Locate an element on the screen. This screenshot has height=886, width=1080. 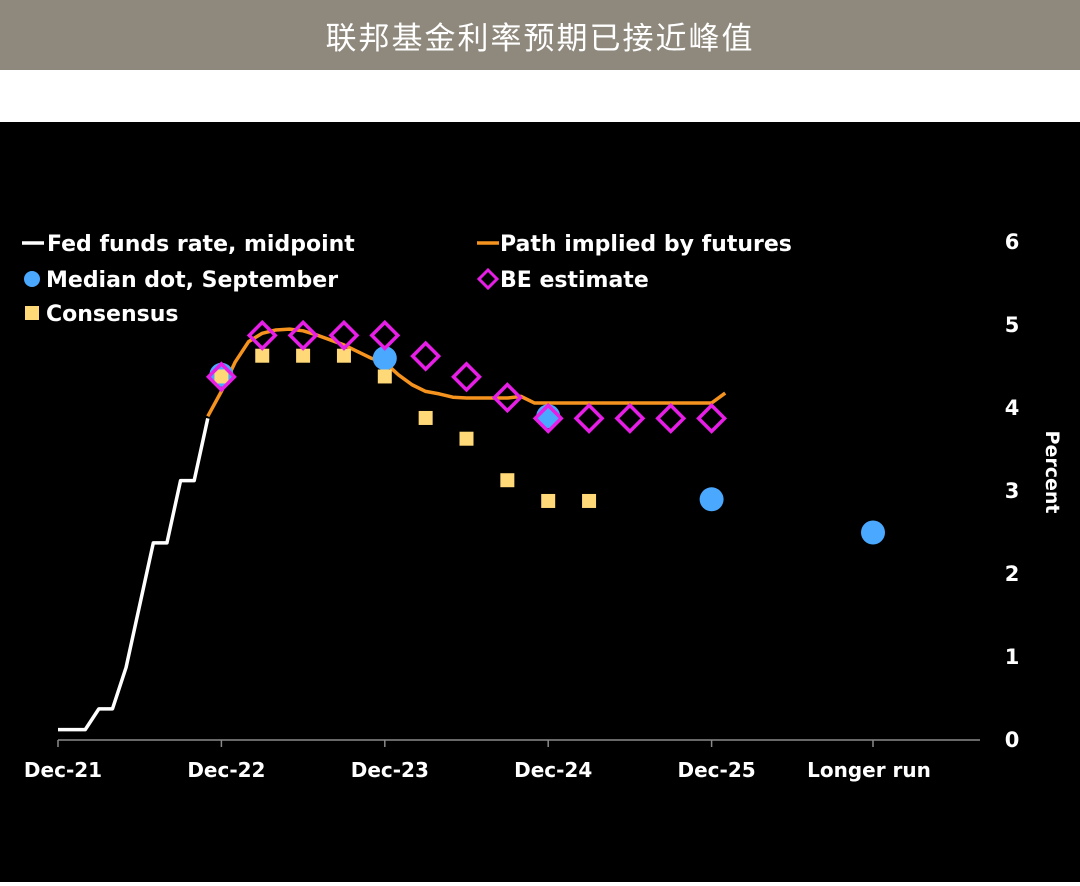
y-axis-label: Percent is located at coordinates (1052, 472).